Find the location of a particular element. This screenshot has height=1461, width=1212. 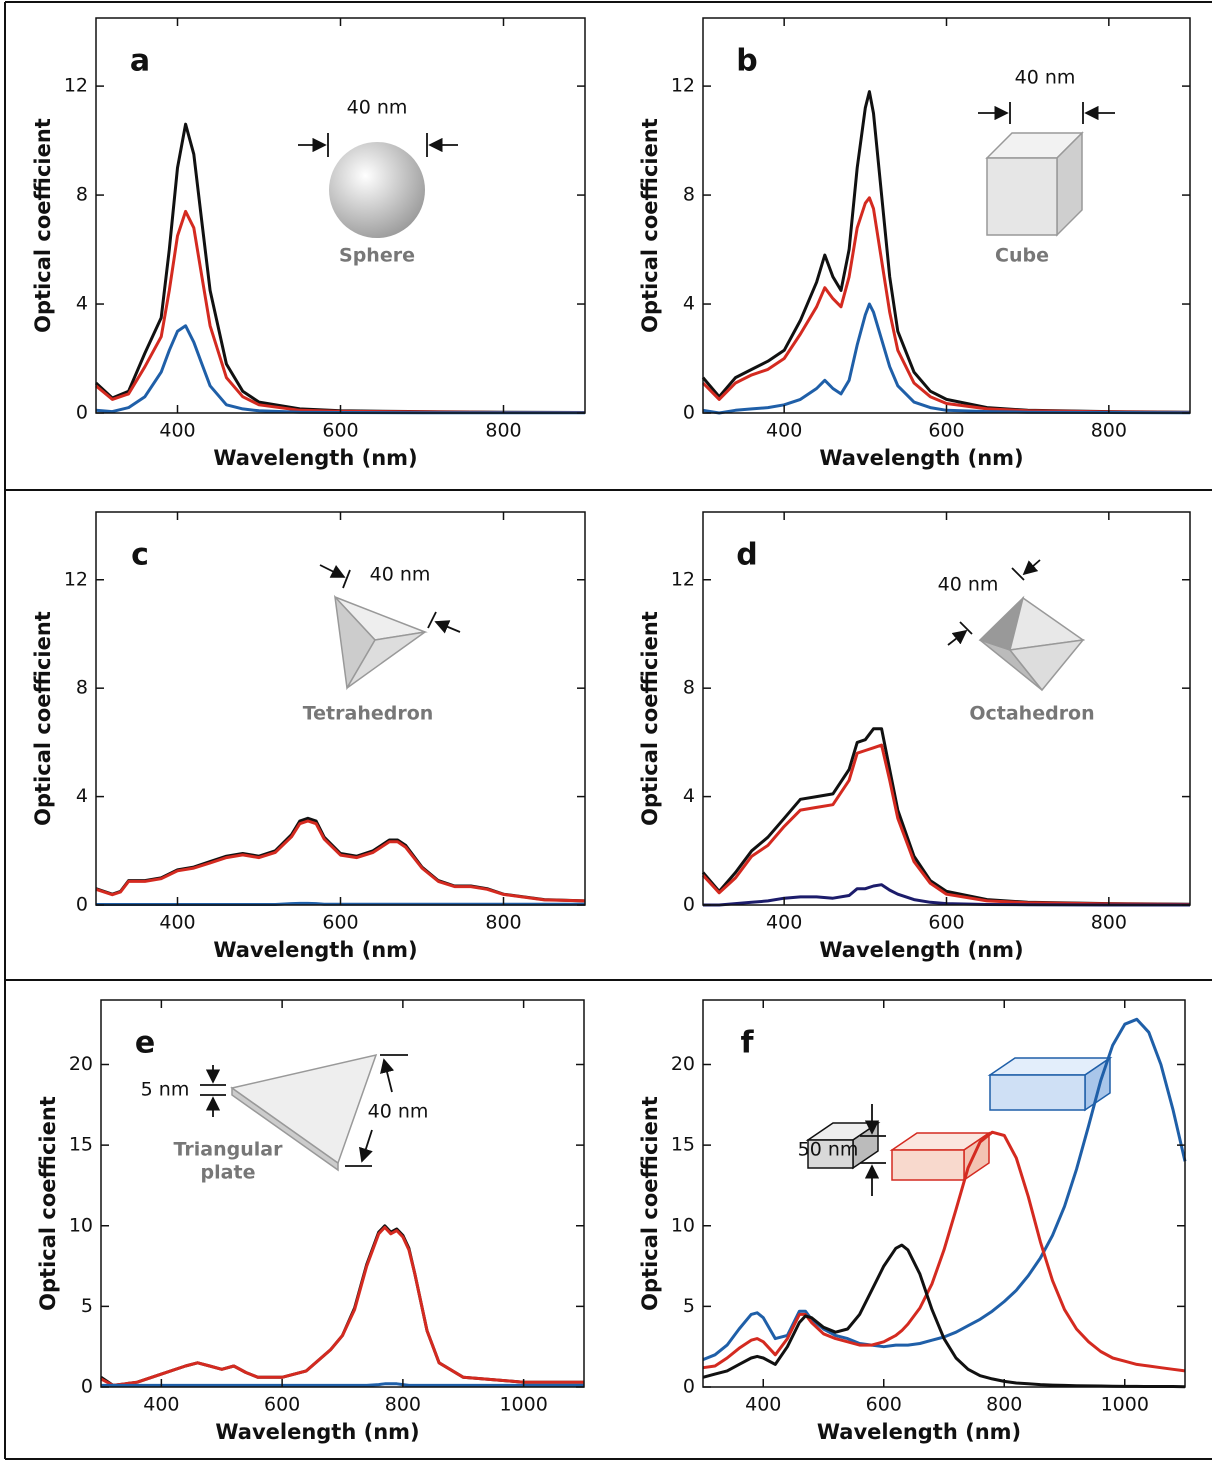

annotation: Sphere is located at coordinates (377, 256).